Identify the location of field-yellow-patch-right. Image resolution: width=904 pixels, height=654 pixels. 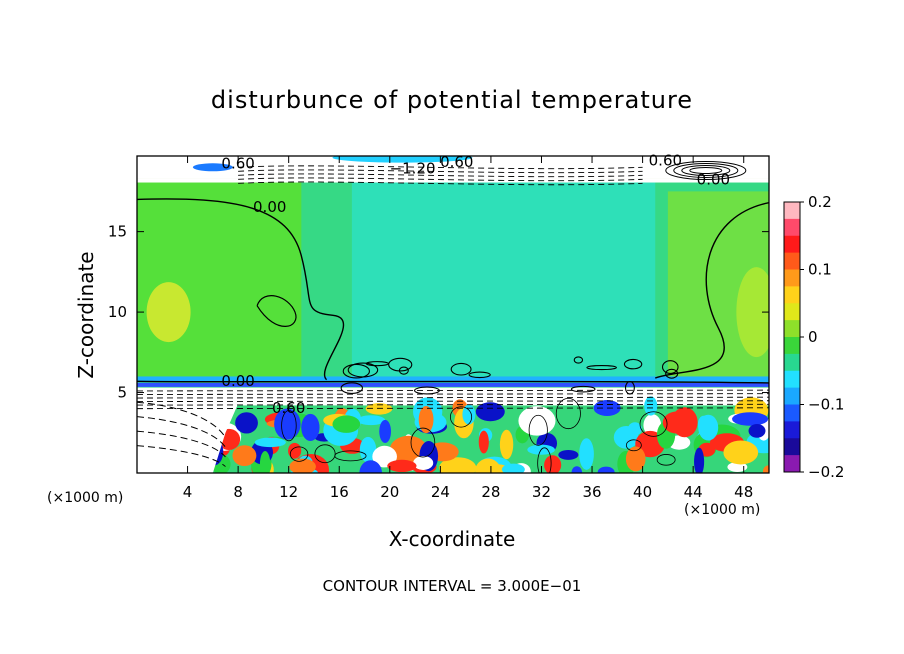
(752, 312).